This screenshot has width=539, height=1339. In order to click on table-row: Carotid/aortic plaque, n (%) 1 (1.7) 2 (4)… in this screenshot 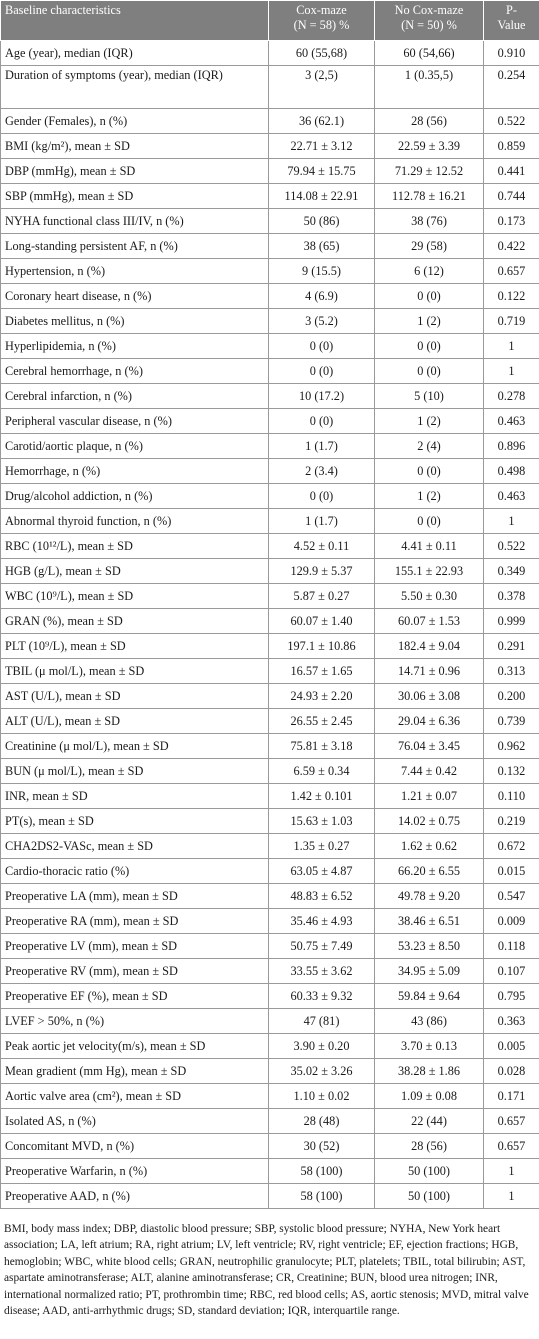, I will do `click(269, 446)`.